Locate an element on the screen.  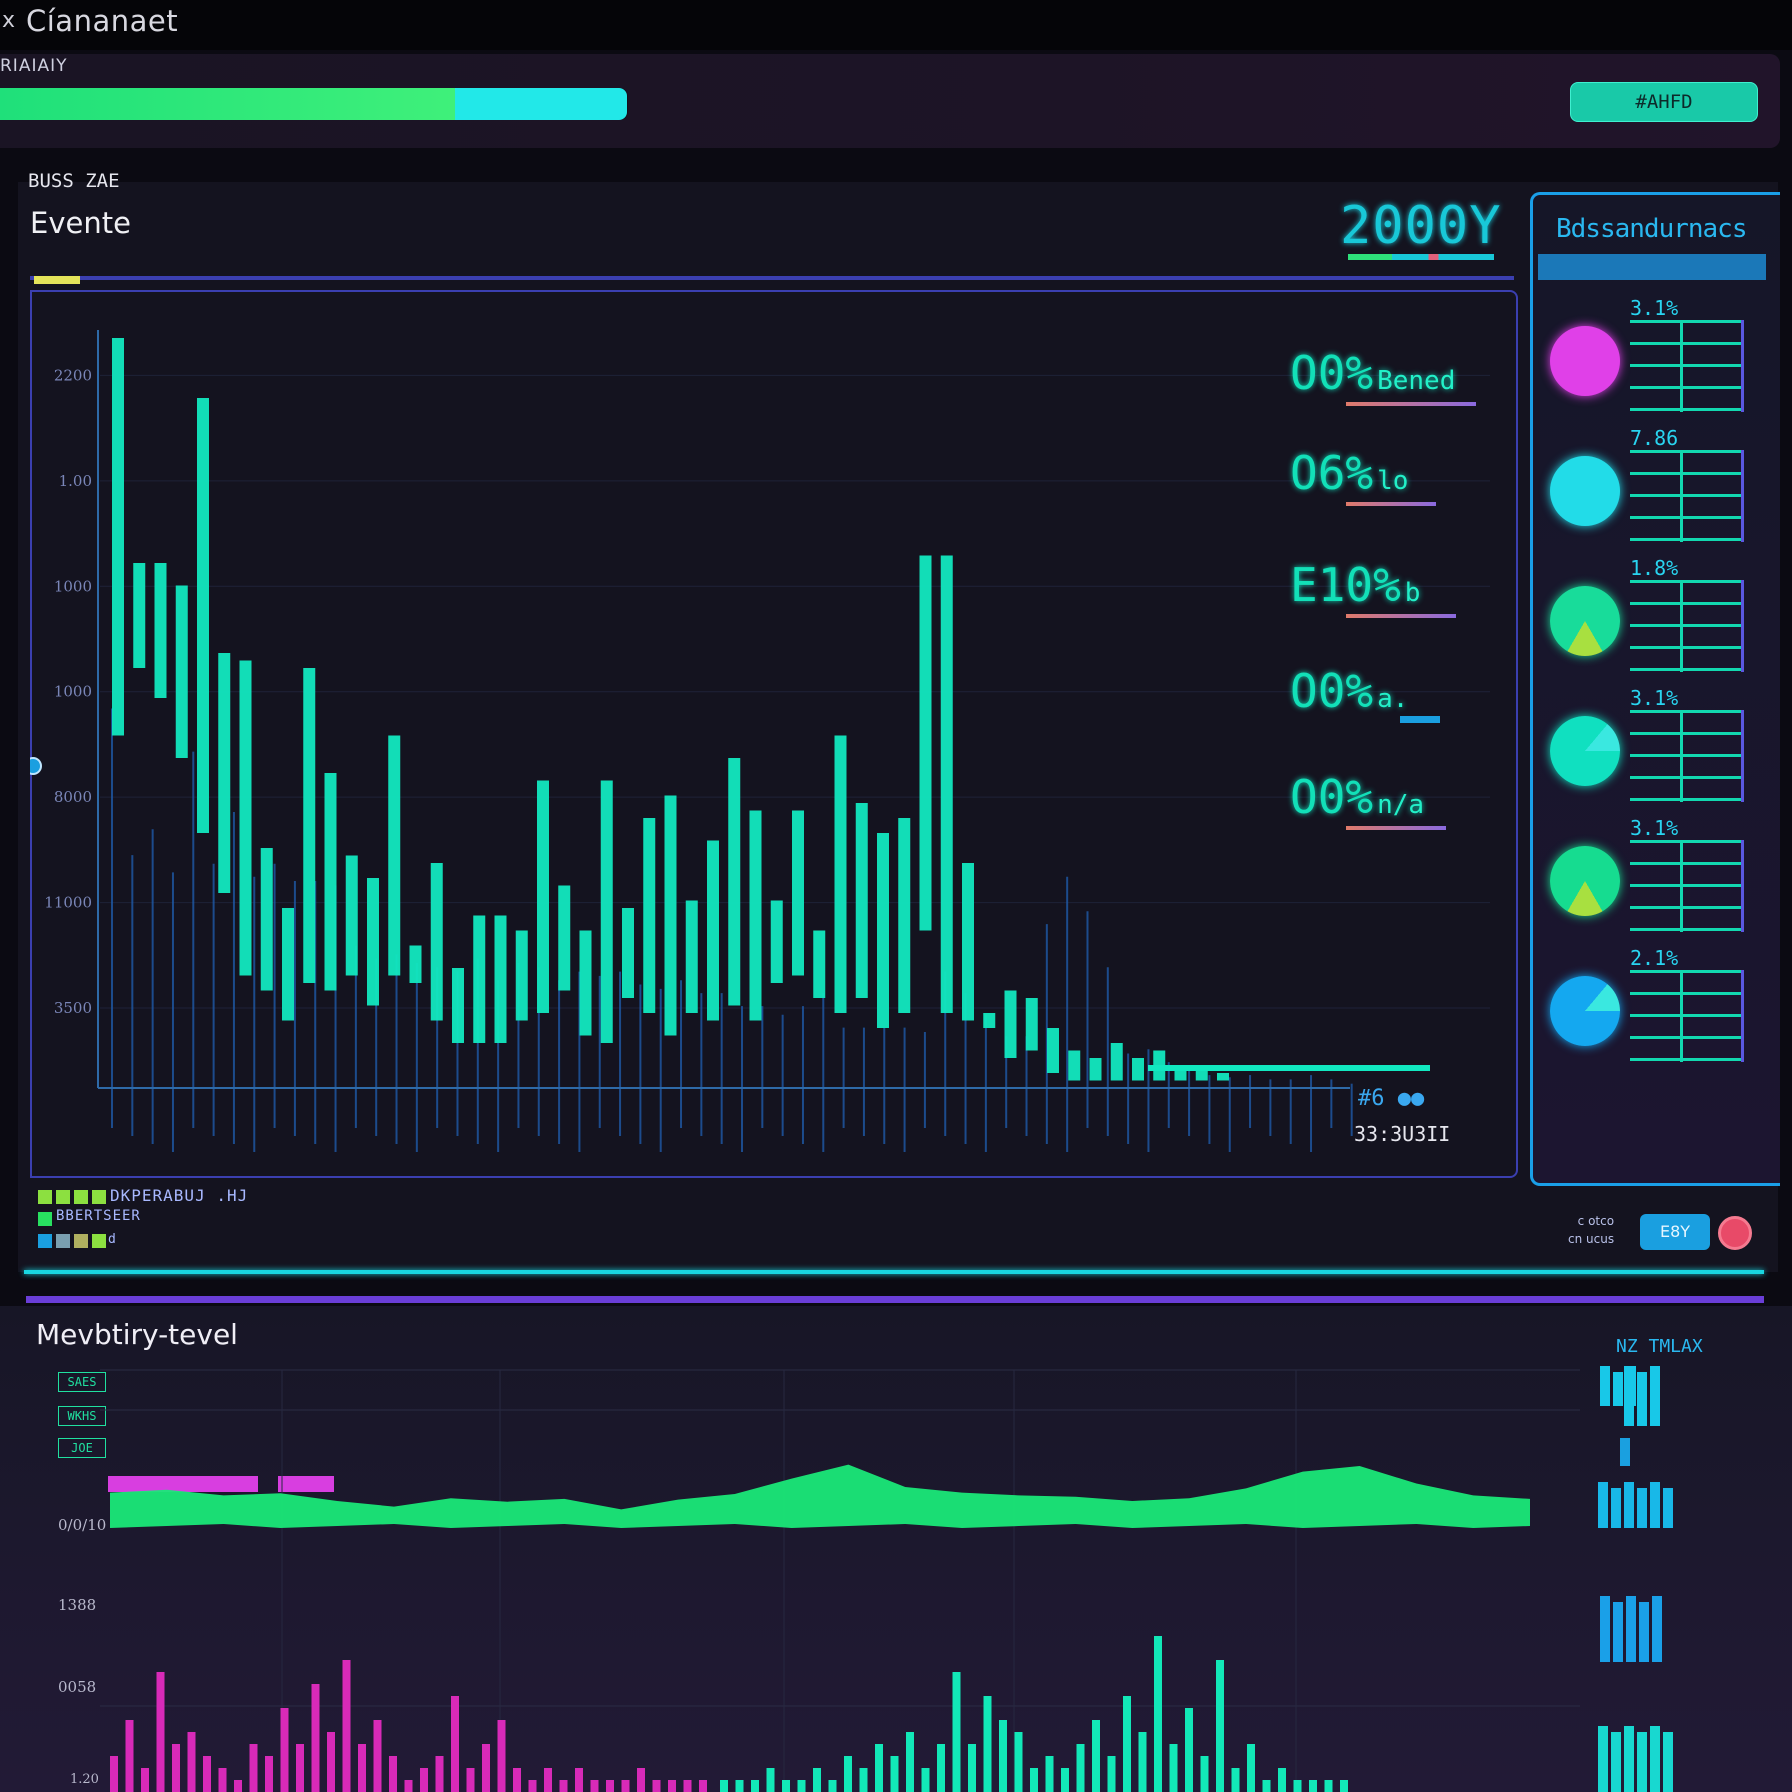
y-axis-label: 1388 is located at coordinates (77, 1605).